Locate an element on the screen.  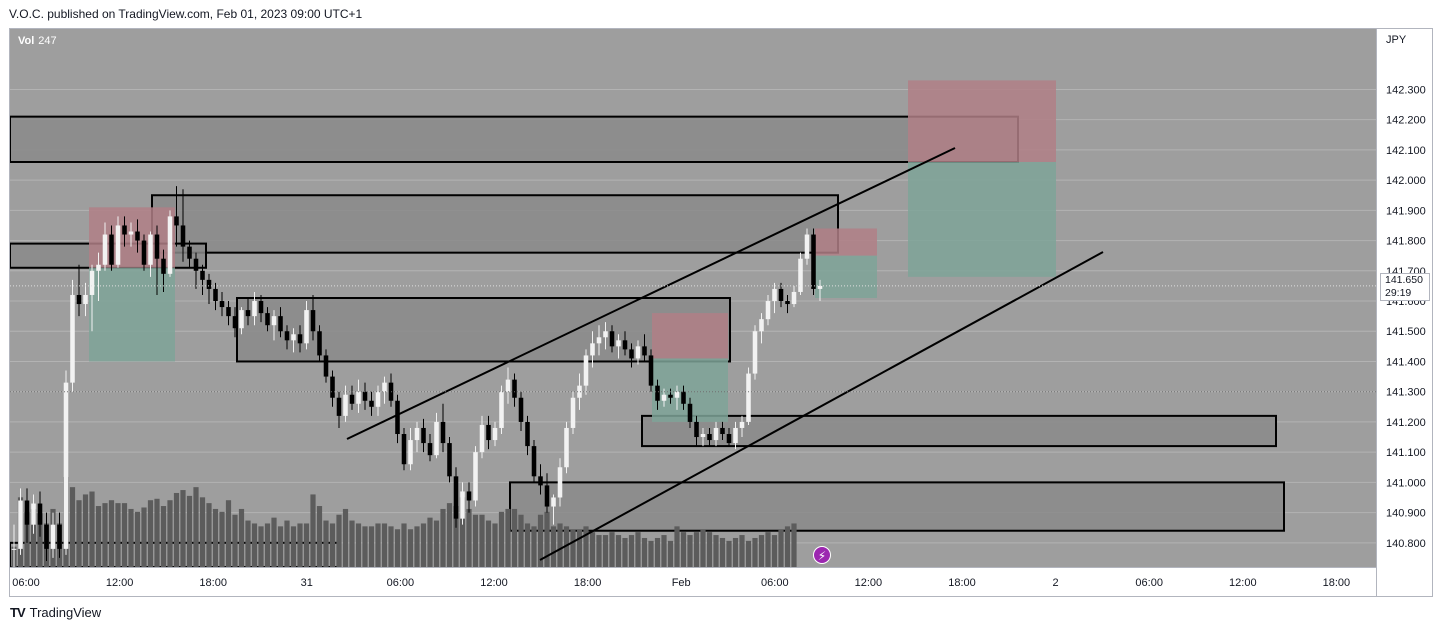
last-price-tag: 141.650 29:19 is located at coordinates (1405, 287).